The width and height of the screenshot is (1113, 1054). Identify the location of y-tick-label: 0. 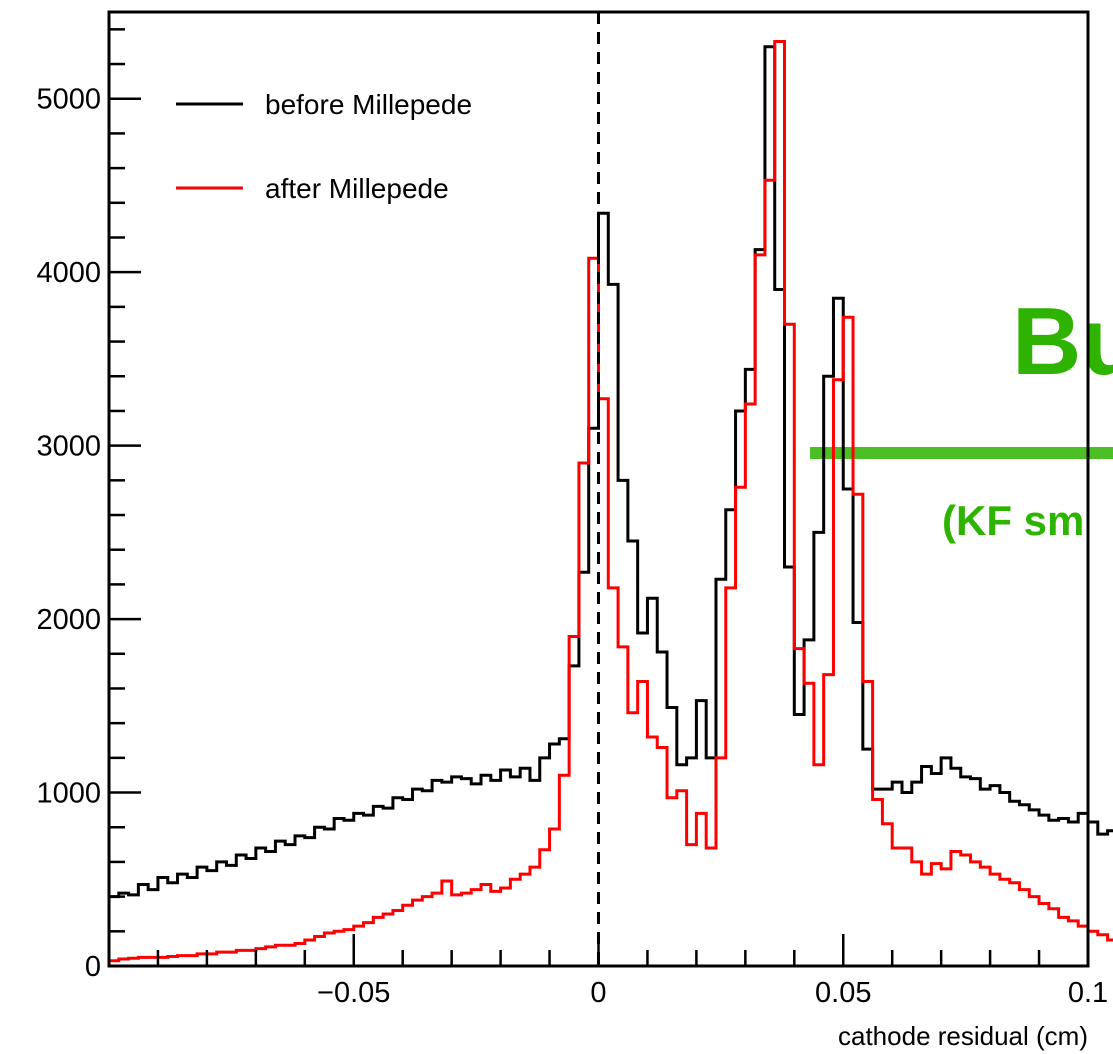
(93, 967).